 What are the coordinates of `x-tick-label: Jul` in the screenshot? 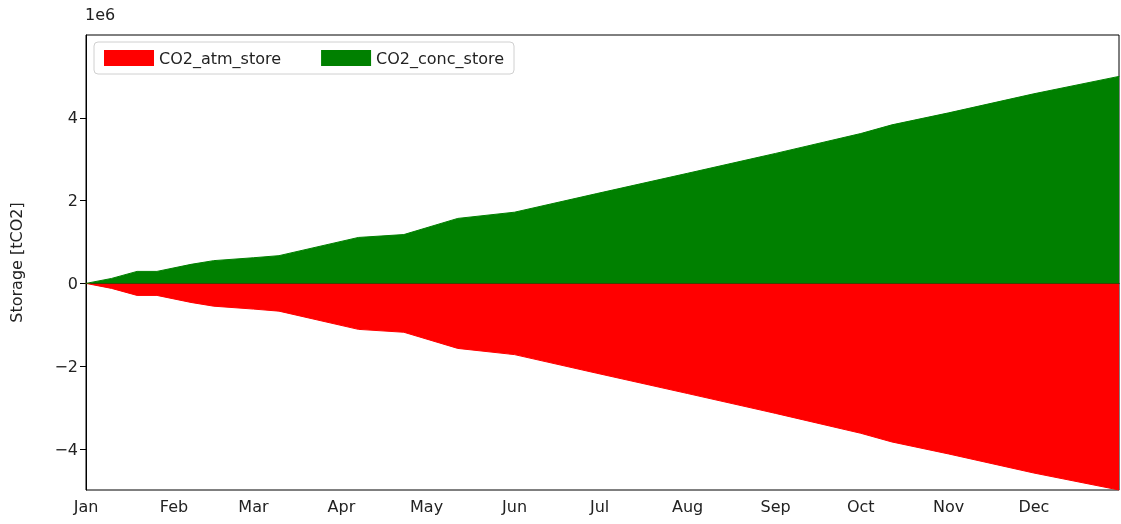 It's located at (599, 506).